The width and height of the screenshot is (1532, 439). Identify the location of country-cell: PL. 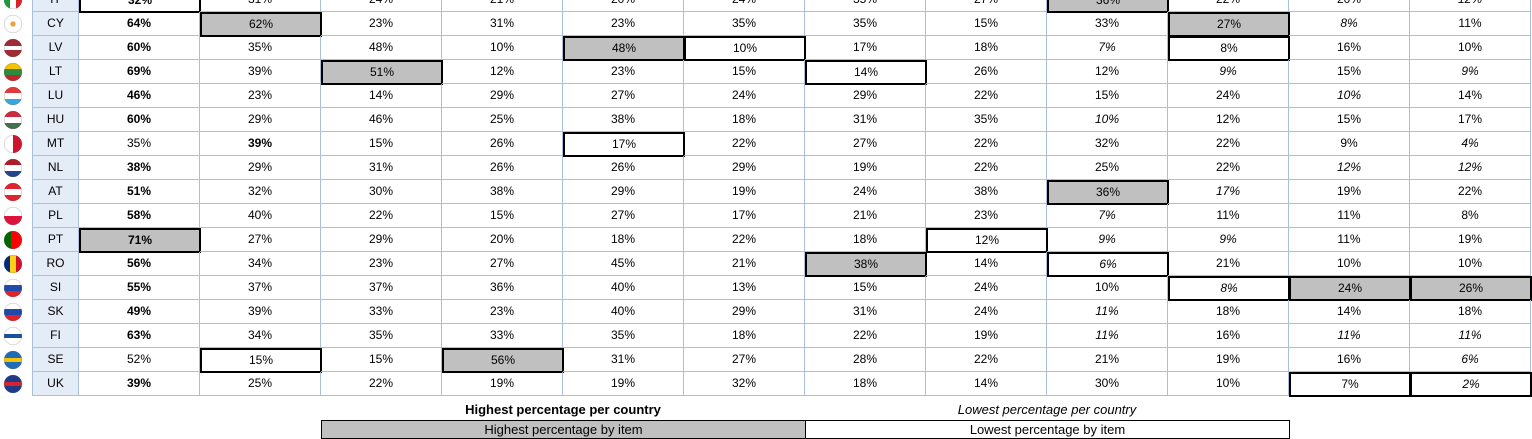
(55, 216).